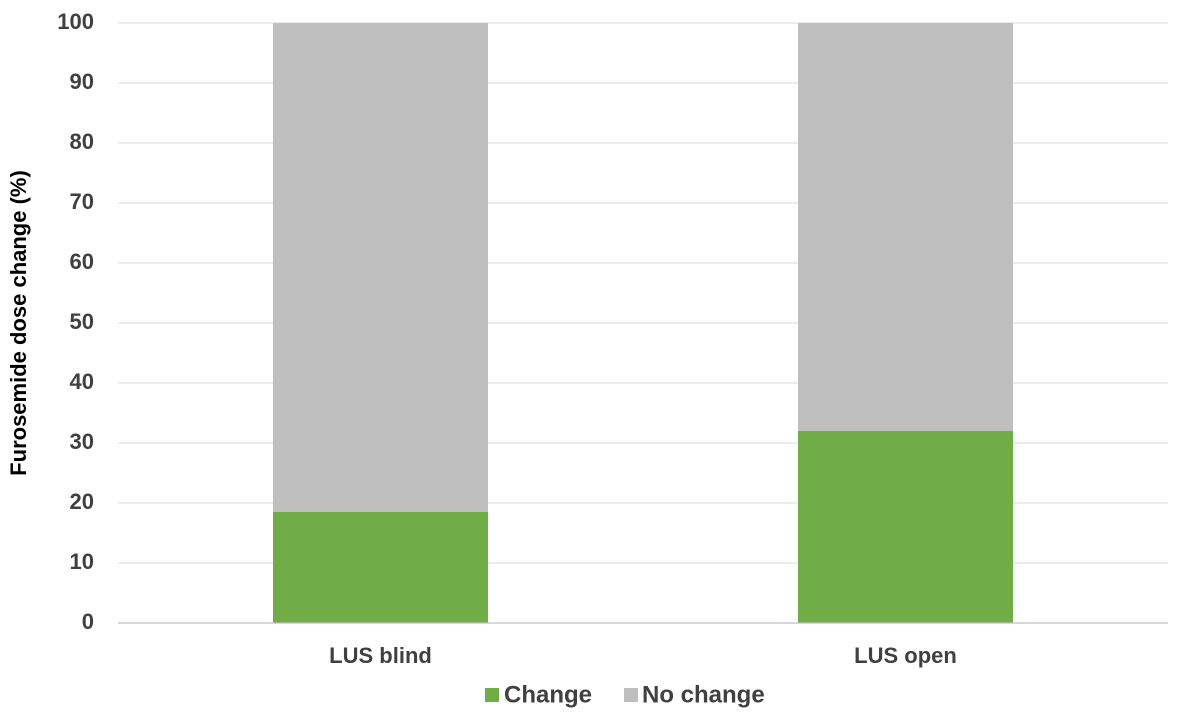  I want to click on y-tick-label: 10, so click(82, 561).